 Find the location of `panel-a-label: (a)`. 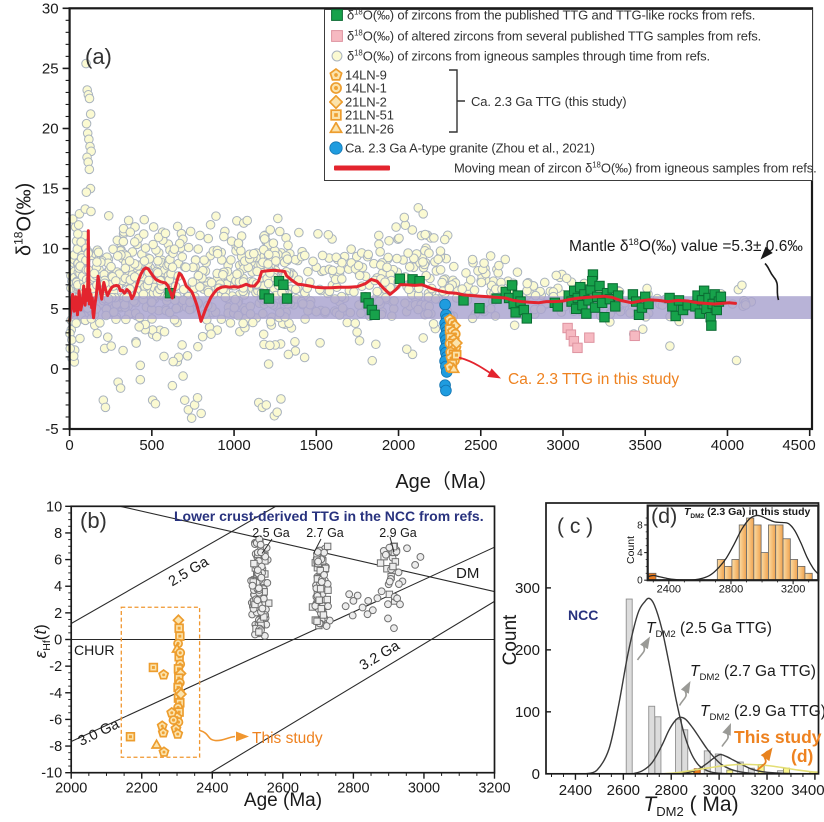

panel-a-label: (a) is located at coordinates (98, 56).